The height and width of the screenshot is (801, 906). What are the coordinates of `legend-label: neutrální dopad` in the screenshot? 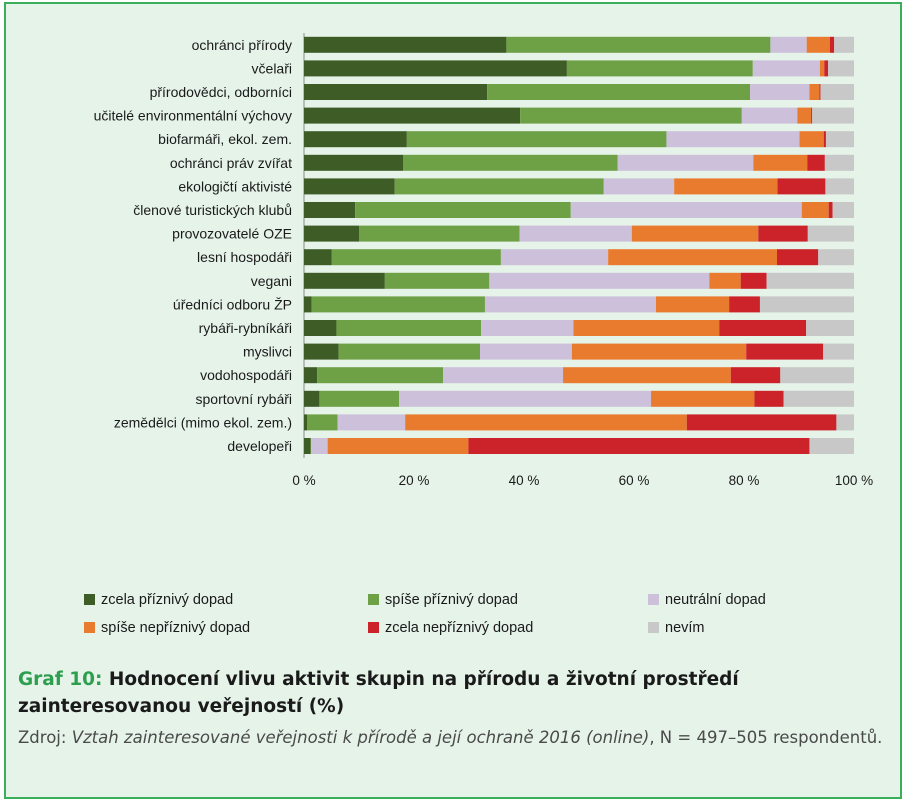 It's located at (715, 600).